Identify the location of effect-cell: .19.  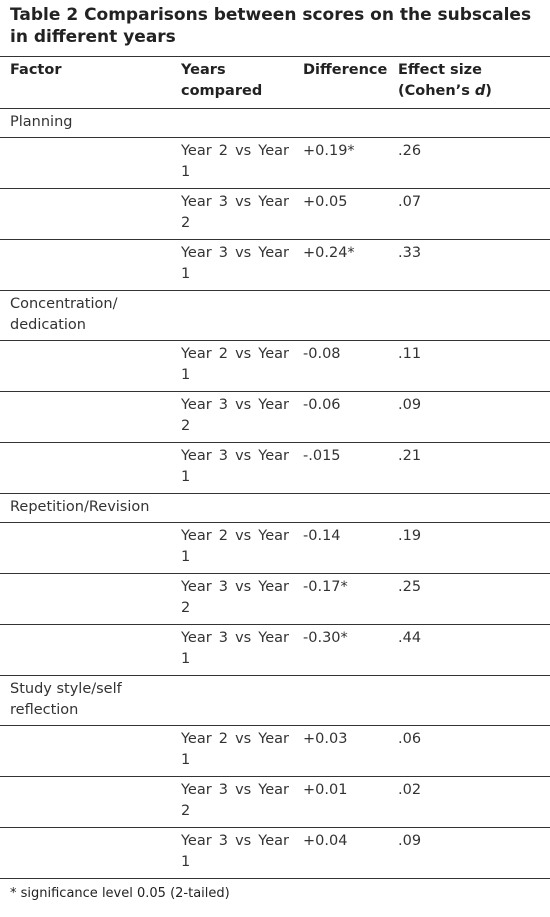
(469, 548).